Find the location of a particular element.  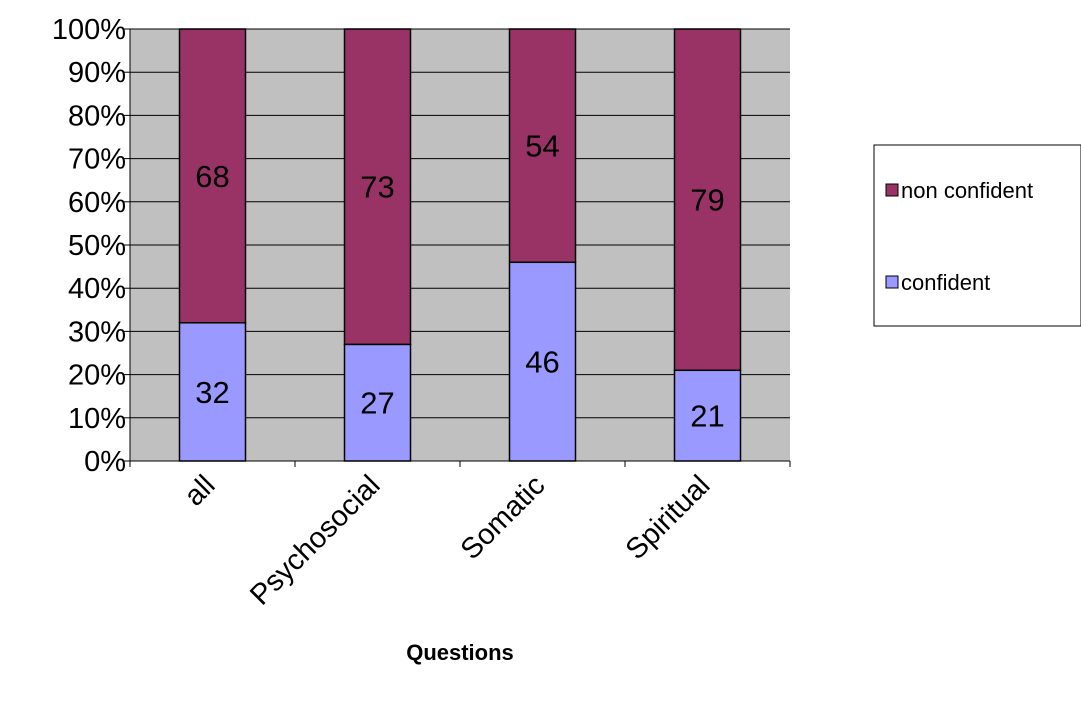

legend-label-non-confident: non confident is located at coordinates (967, 190).